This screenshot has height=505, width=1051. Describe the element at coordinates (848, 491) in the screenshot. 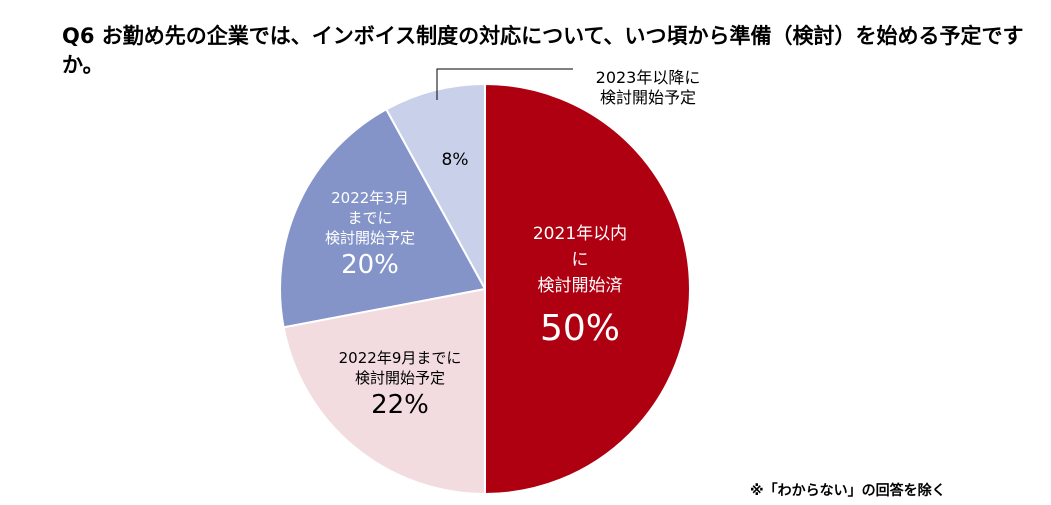

I see `footnote: ※「わからない」の回答を除く` at that location.